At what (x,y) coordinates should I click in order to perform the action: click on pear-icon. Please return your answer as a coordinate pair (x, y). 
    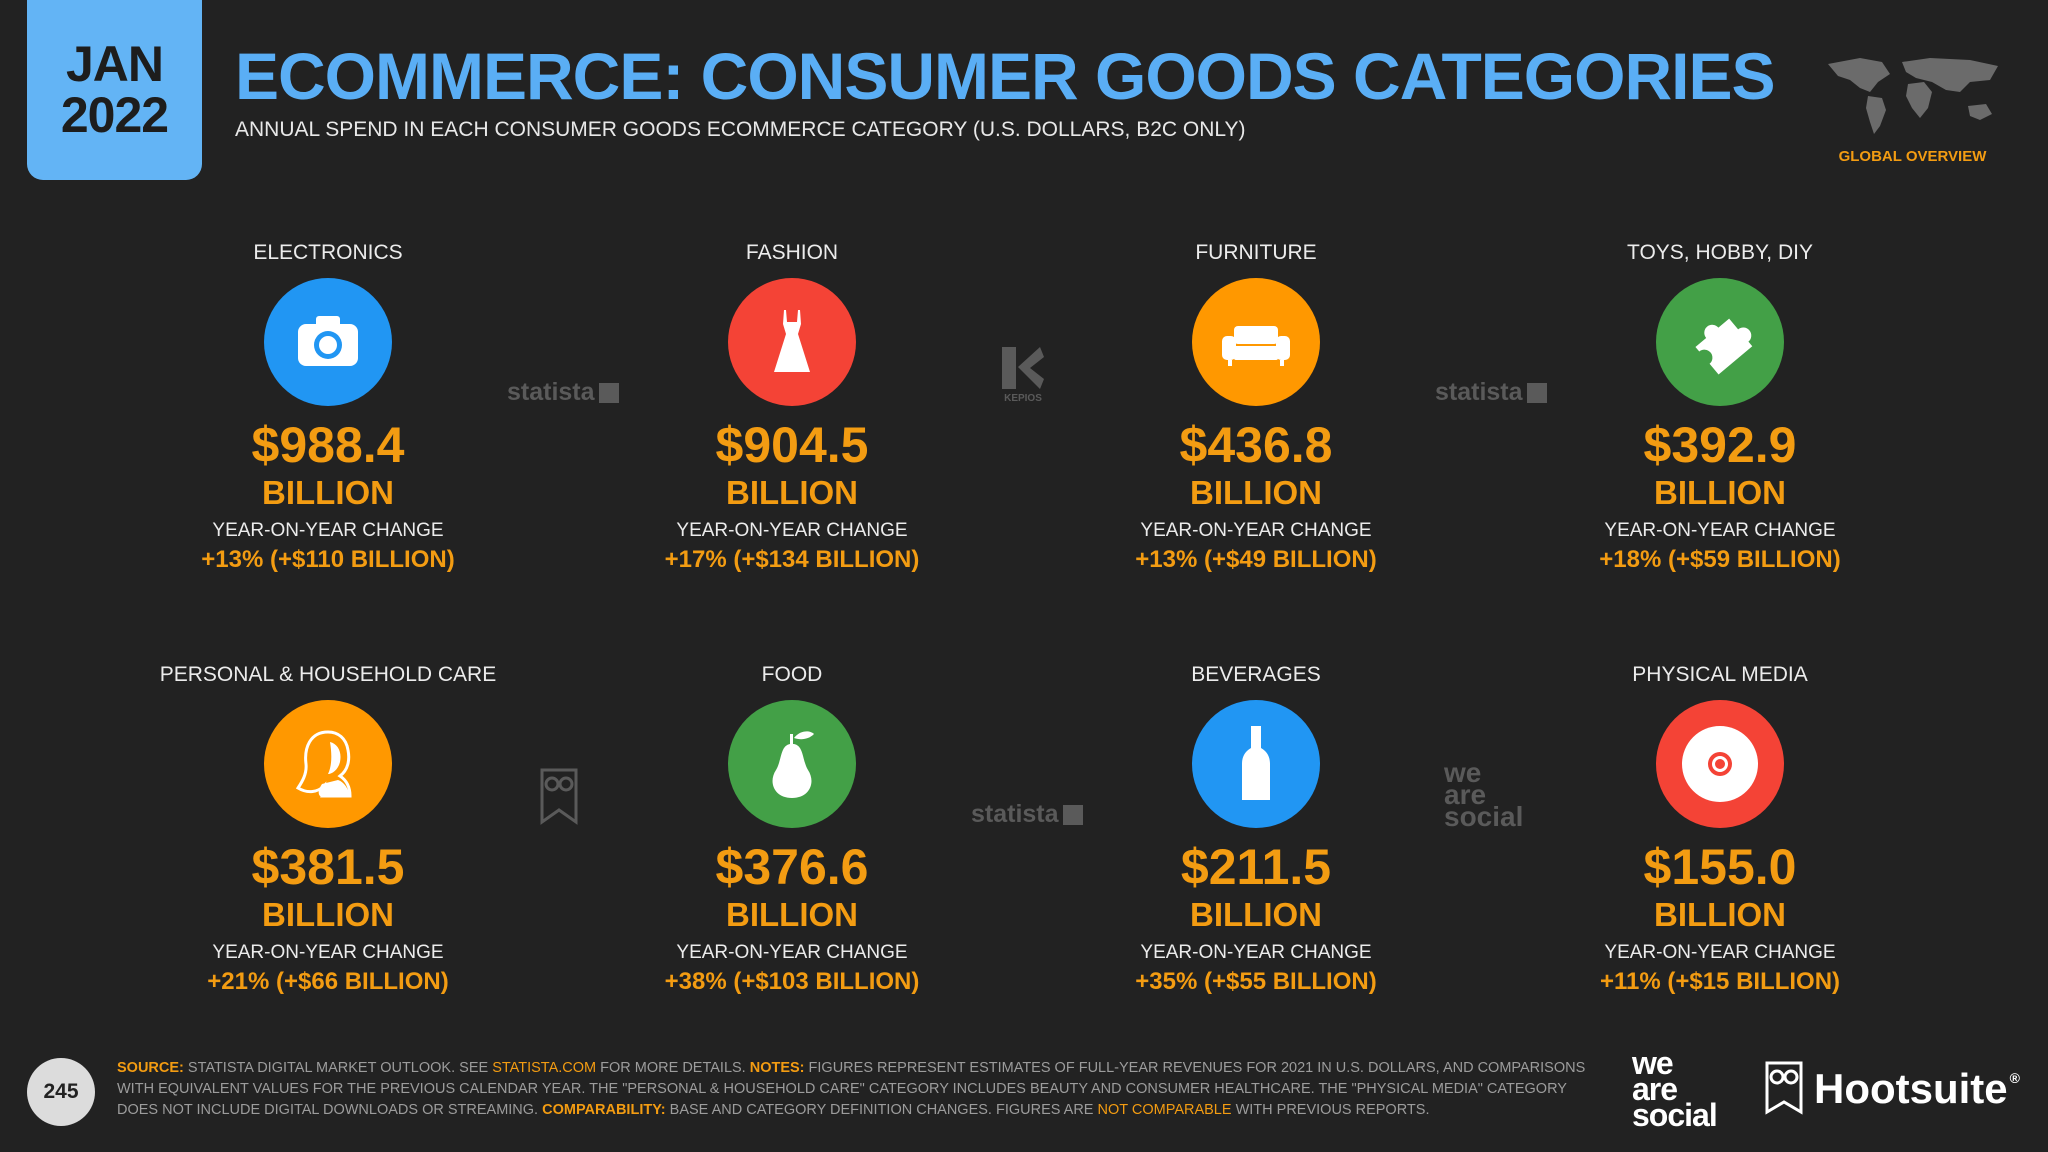
    Looking at the image, I should click on (792, 764).